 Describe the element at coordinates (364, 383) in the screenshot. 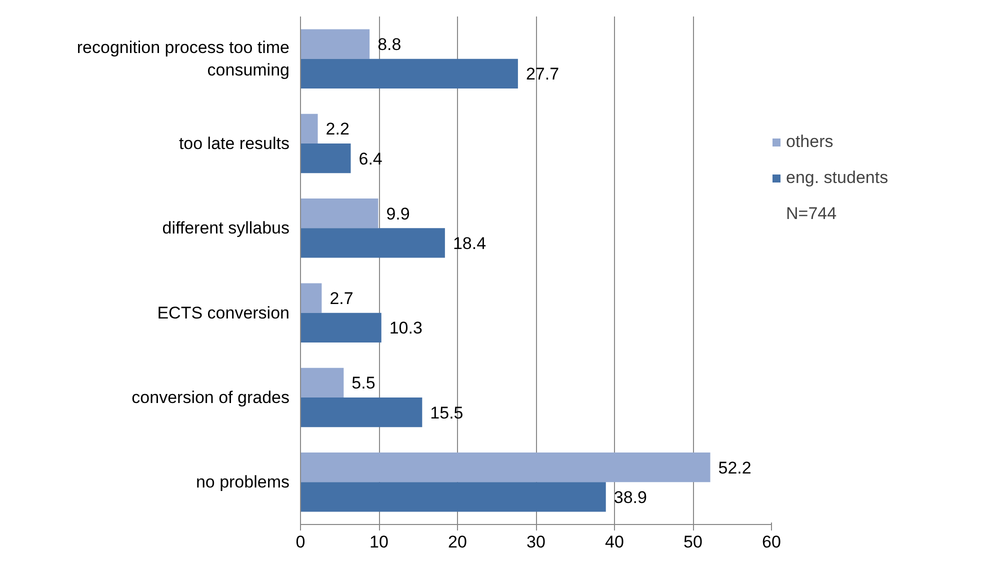

I see `data-label: 5.5` at that location.